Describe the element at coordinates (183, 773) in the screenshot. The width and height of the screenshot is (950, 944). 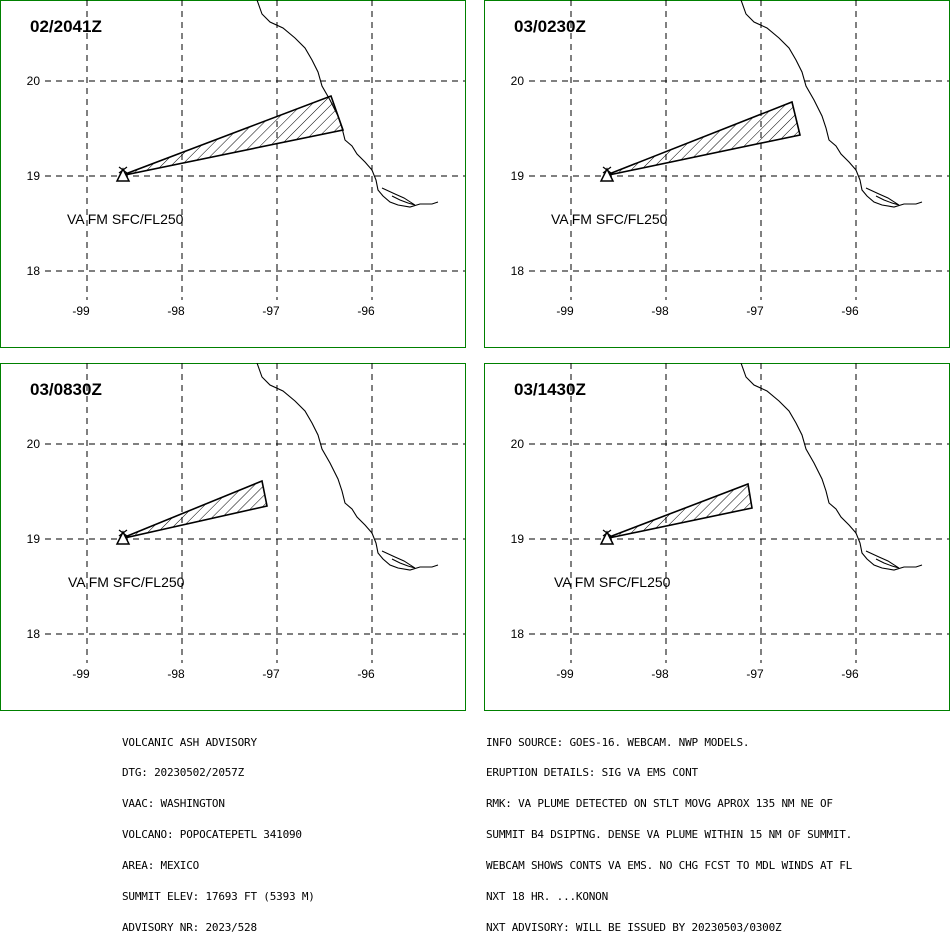
I see `advisory-line: DTG: 20230502/2057Z` at that location.